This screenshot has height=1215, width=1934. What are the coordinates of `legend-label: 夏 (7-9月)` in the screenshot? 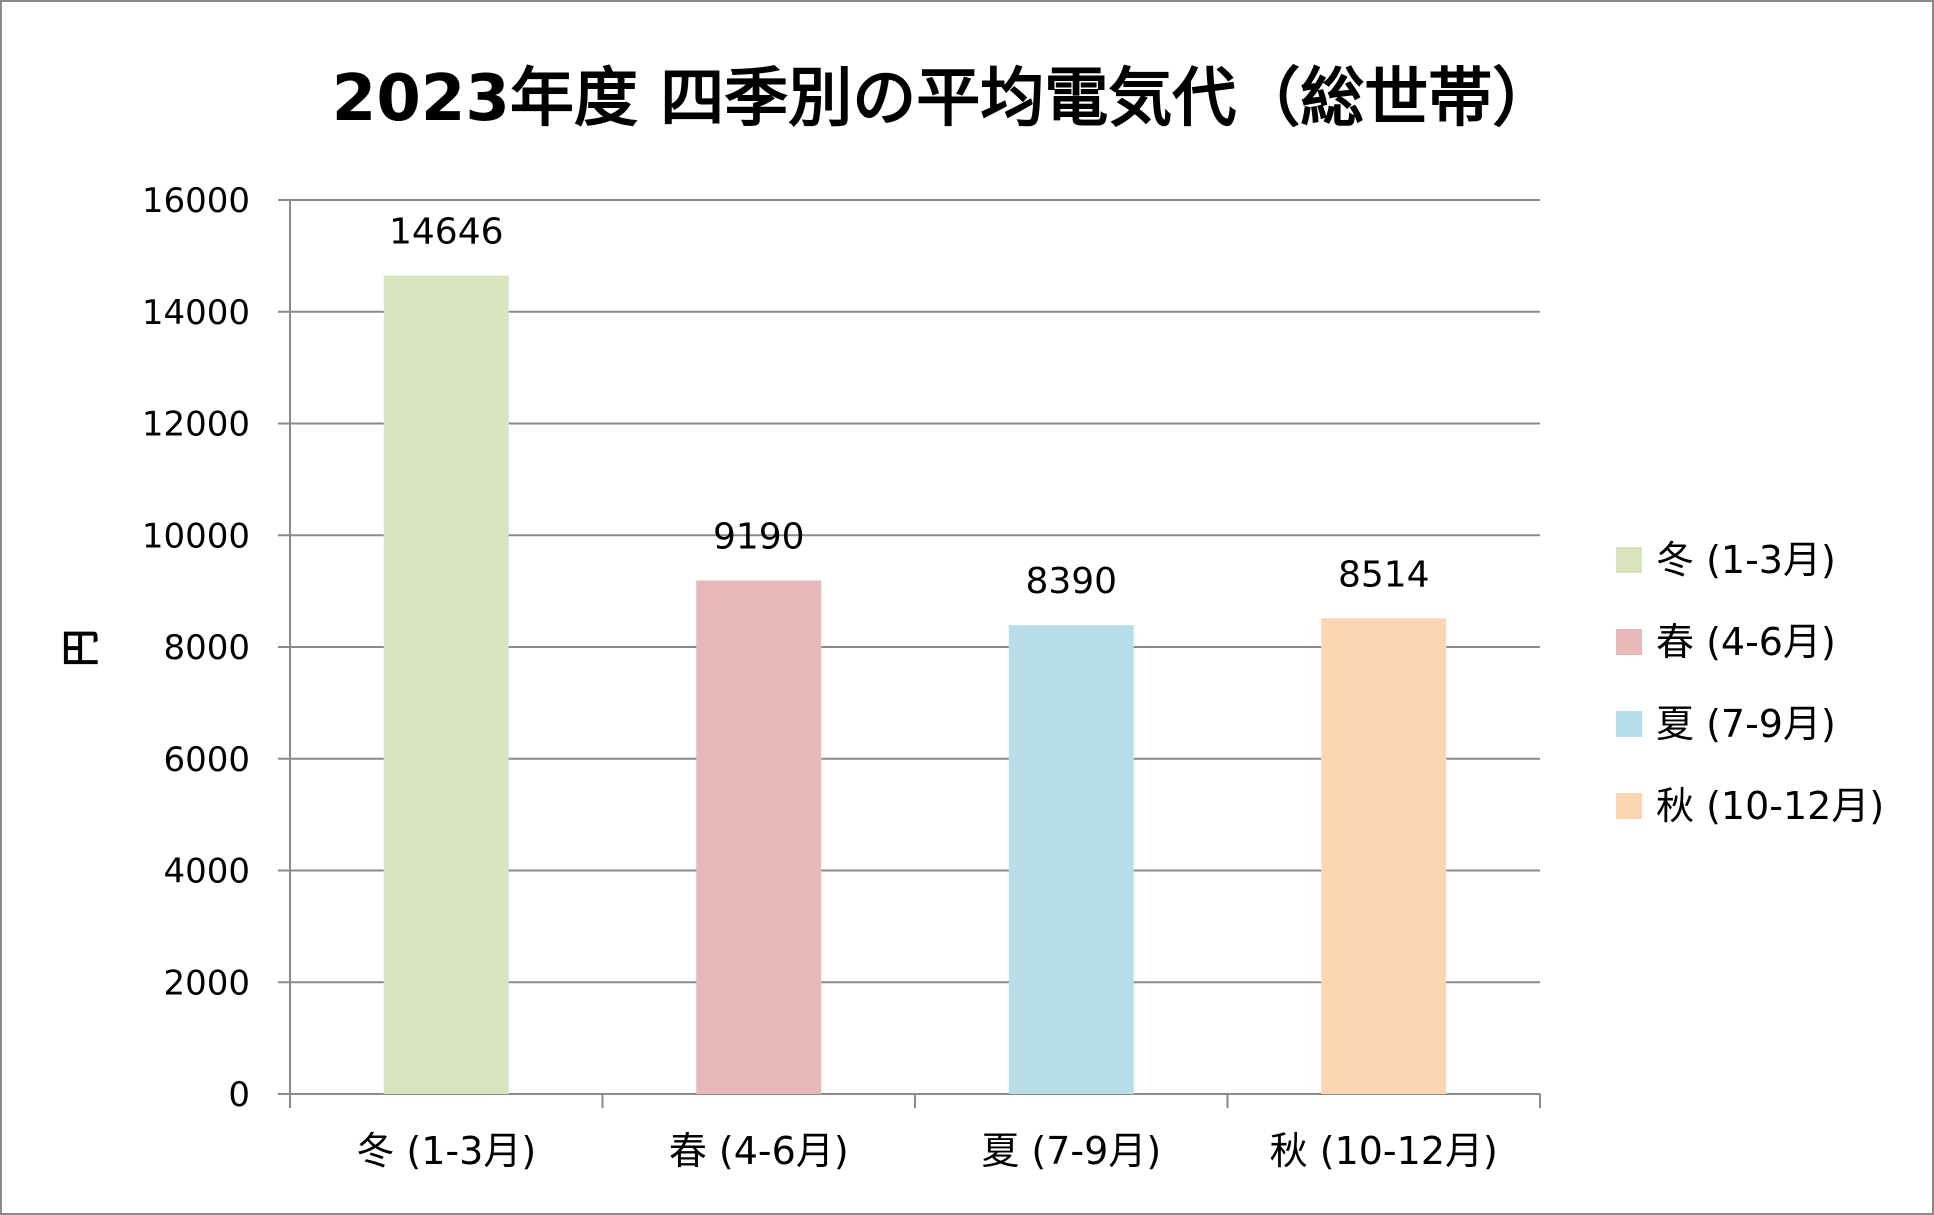 It's located at (1746, 724).